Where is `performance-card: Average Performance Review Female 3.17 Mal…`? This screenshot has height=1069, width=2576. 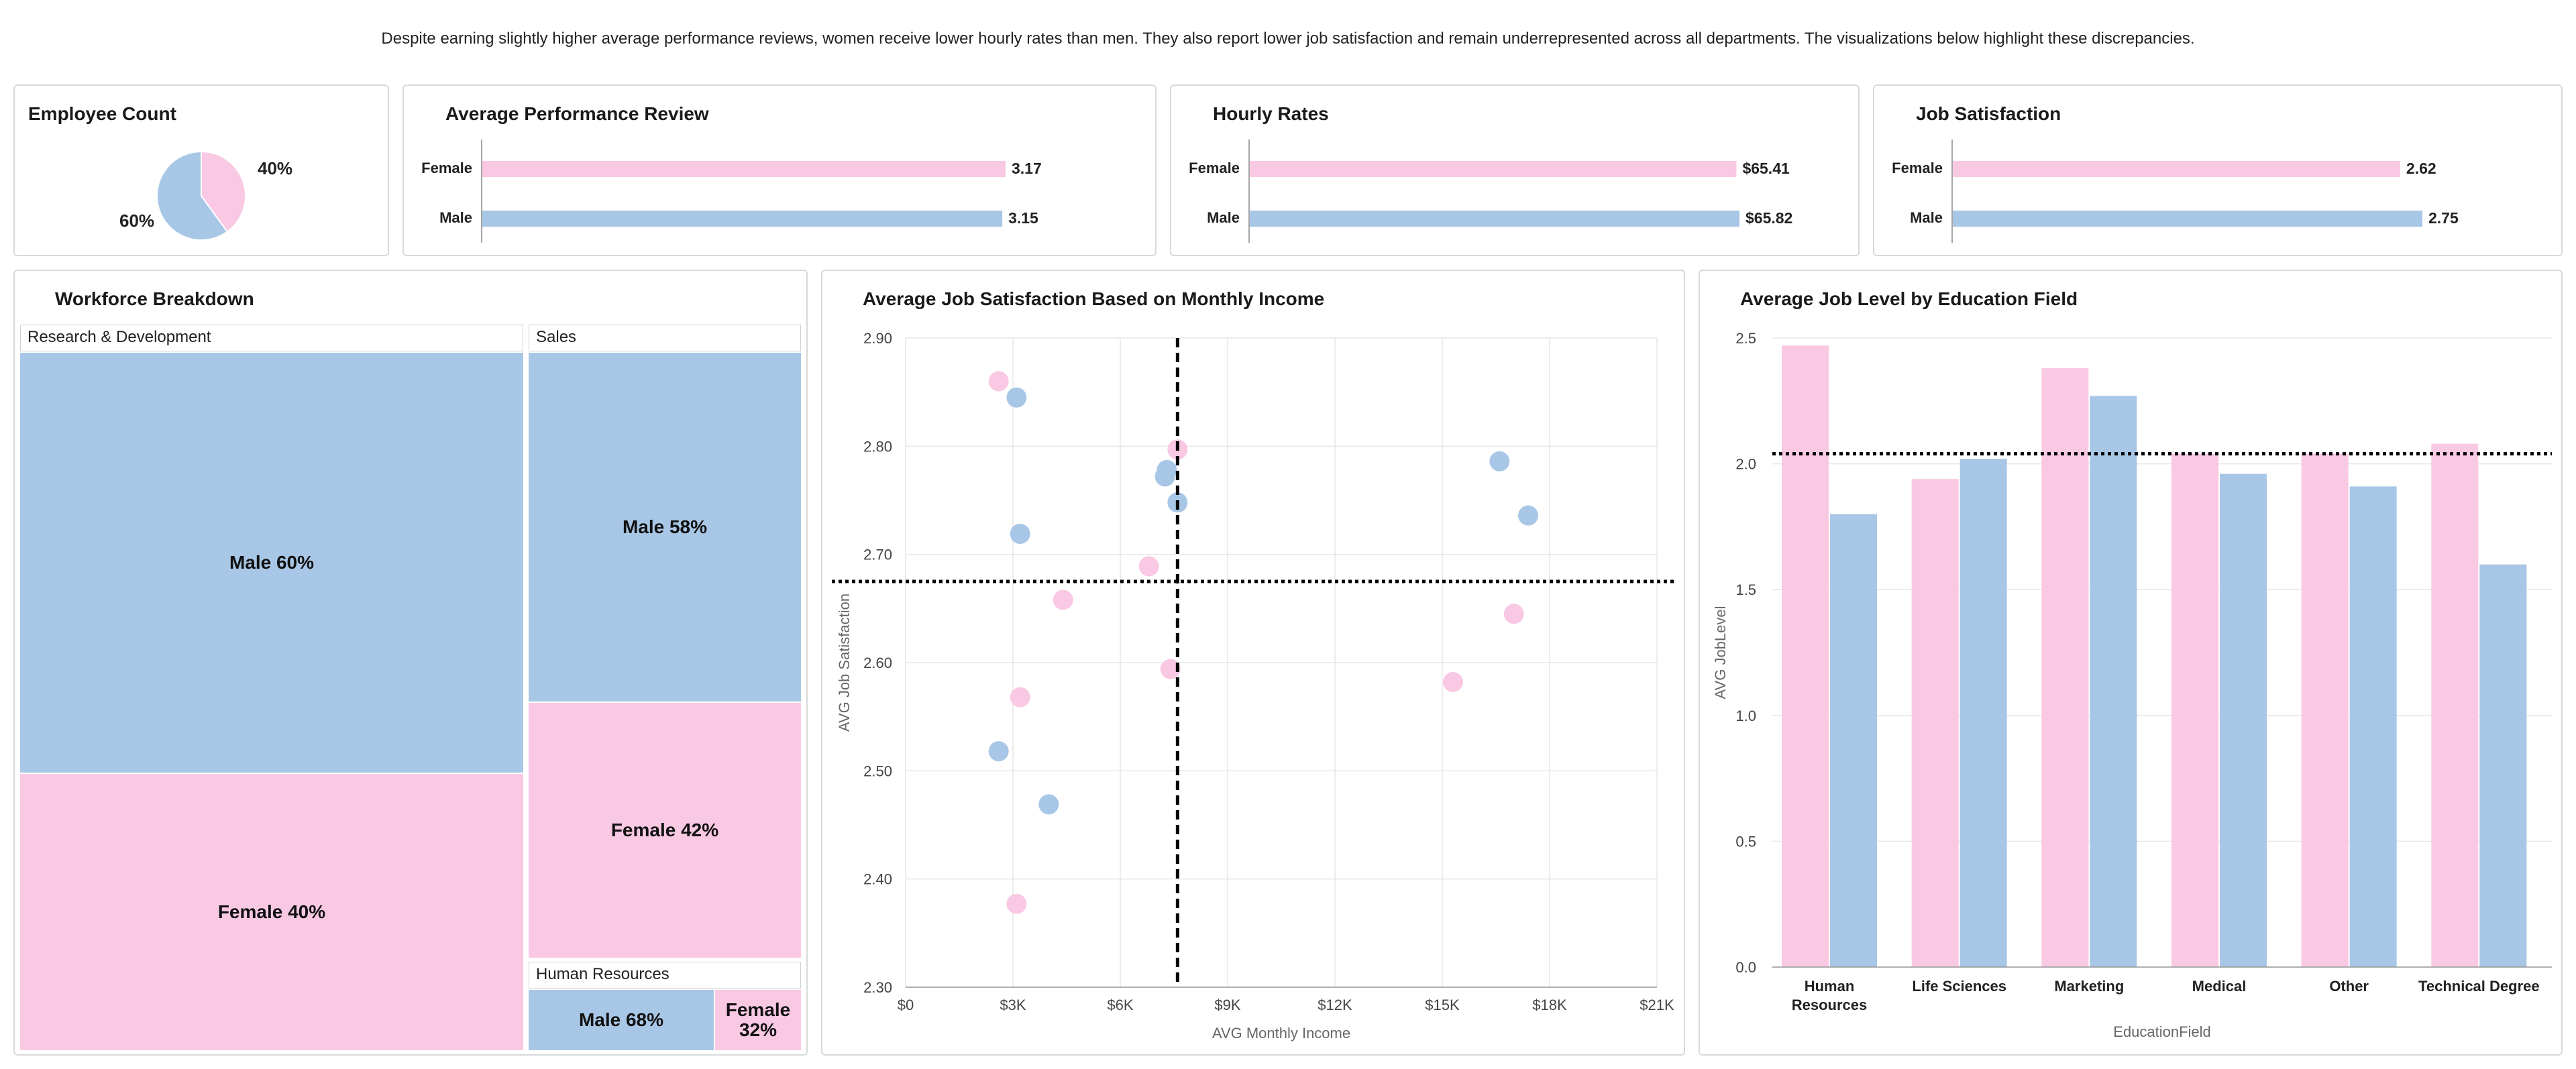 performance-card: Average Performance Review Female 3.17 Mal… is located at coordinates (779, 171).